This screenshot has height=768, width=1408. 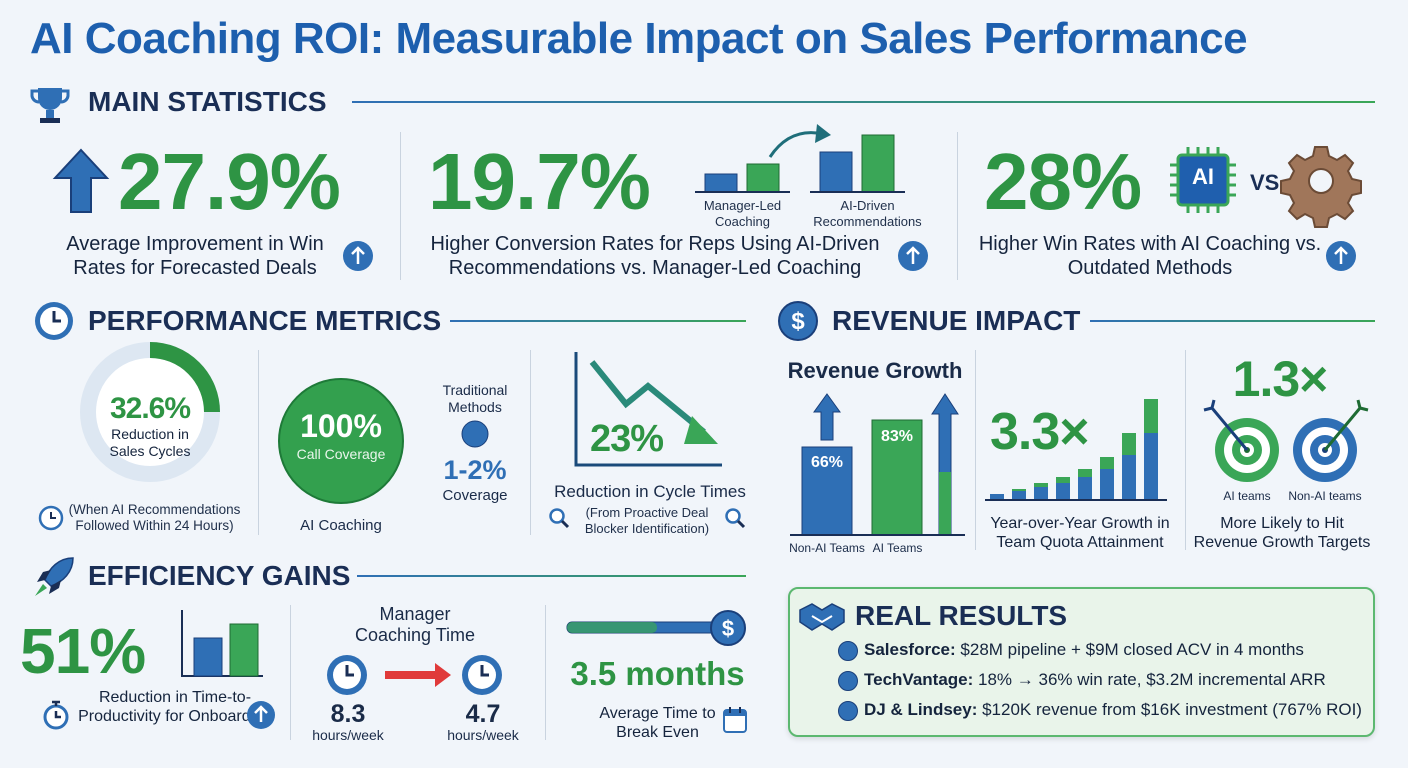 I want to click on ring, so click(x=150, y=412).